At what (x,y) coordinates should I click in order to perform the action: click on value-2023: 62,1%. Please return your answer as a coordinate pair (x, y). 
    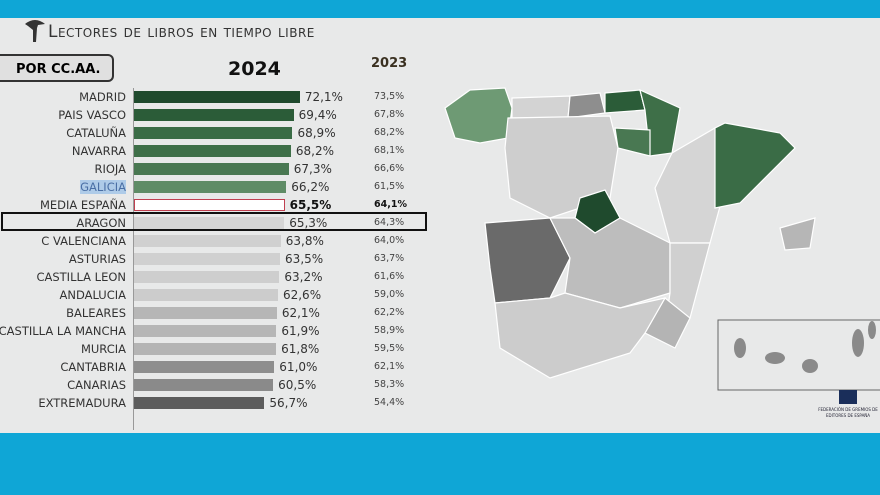
    Looking at the image, I should click on (389, 366).